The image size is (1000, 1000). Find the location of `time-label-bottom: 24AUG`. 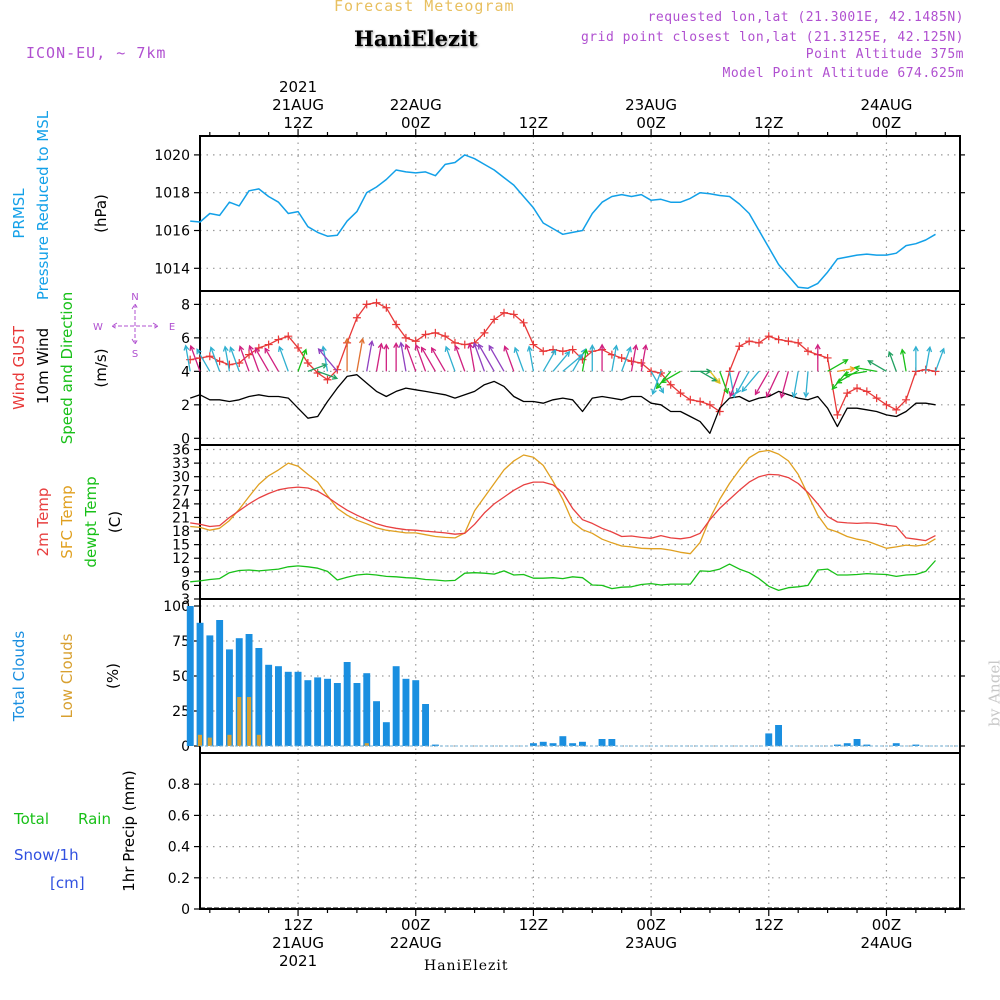

time-label-bottom: 24AUG is located at coordinates (886, 943).